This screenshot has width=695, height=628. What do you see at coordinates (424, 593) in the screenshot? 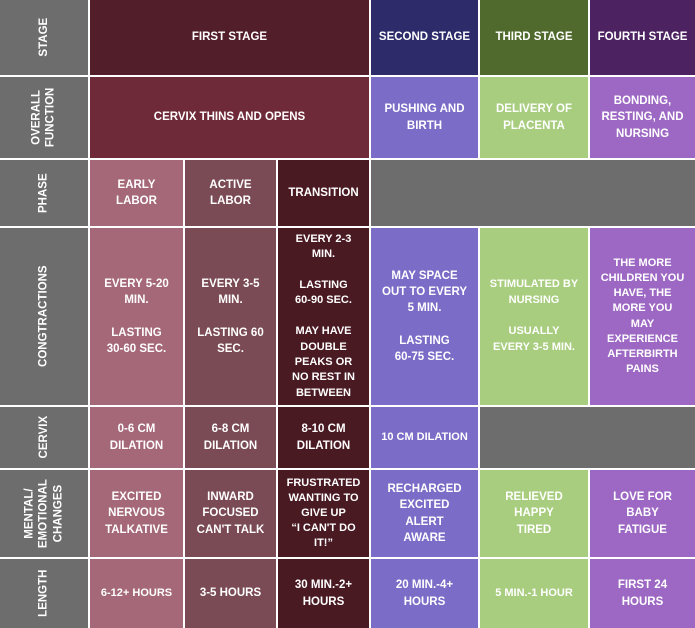
I see `length-second: 20 MIN.-4+ HOURS` at bounding box center [424, 593].